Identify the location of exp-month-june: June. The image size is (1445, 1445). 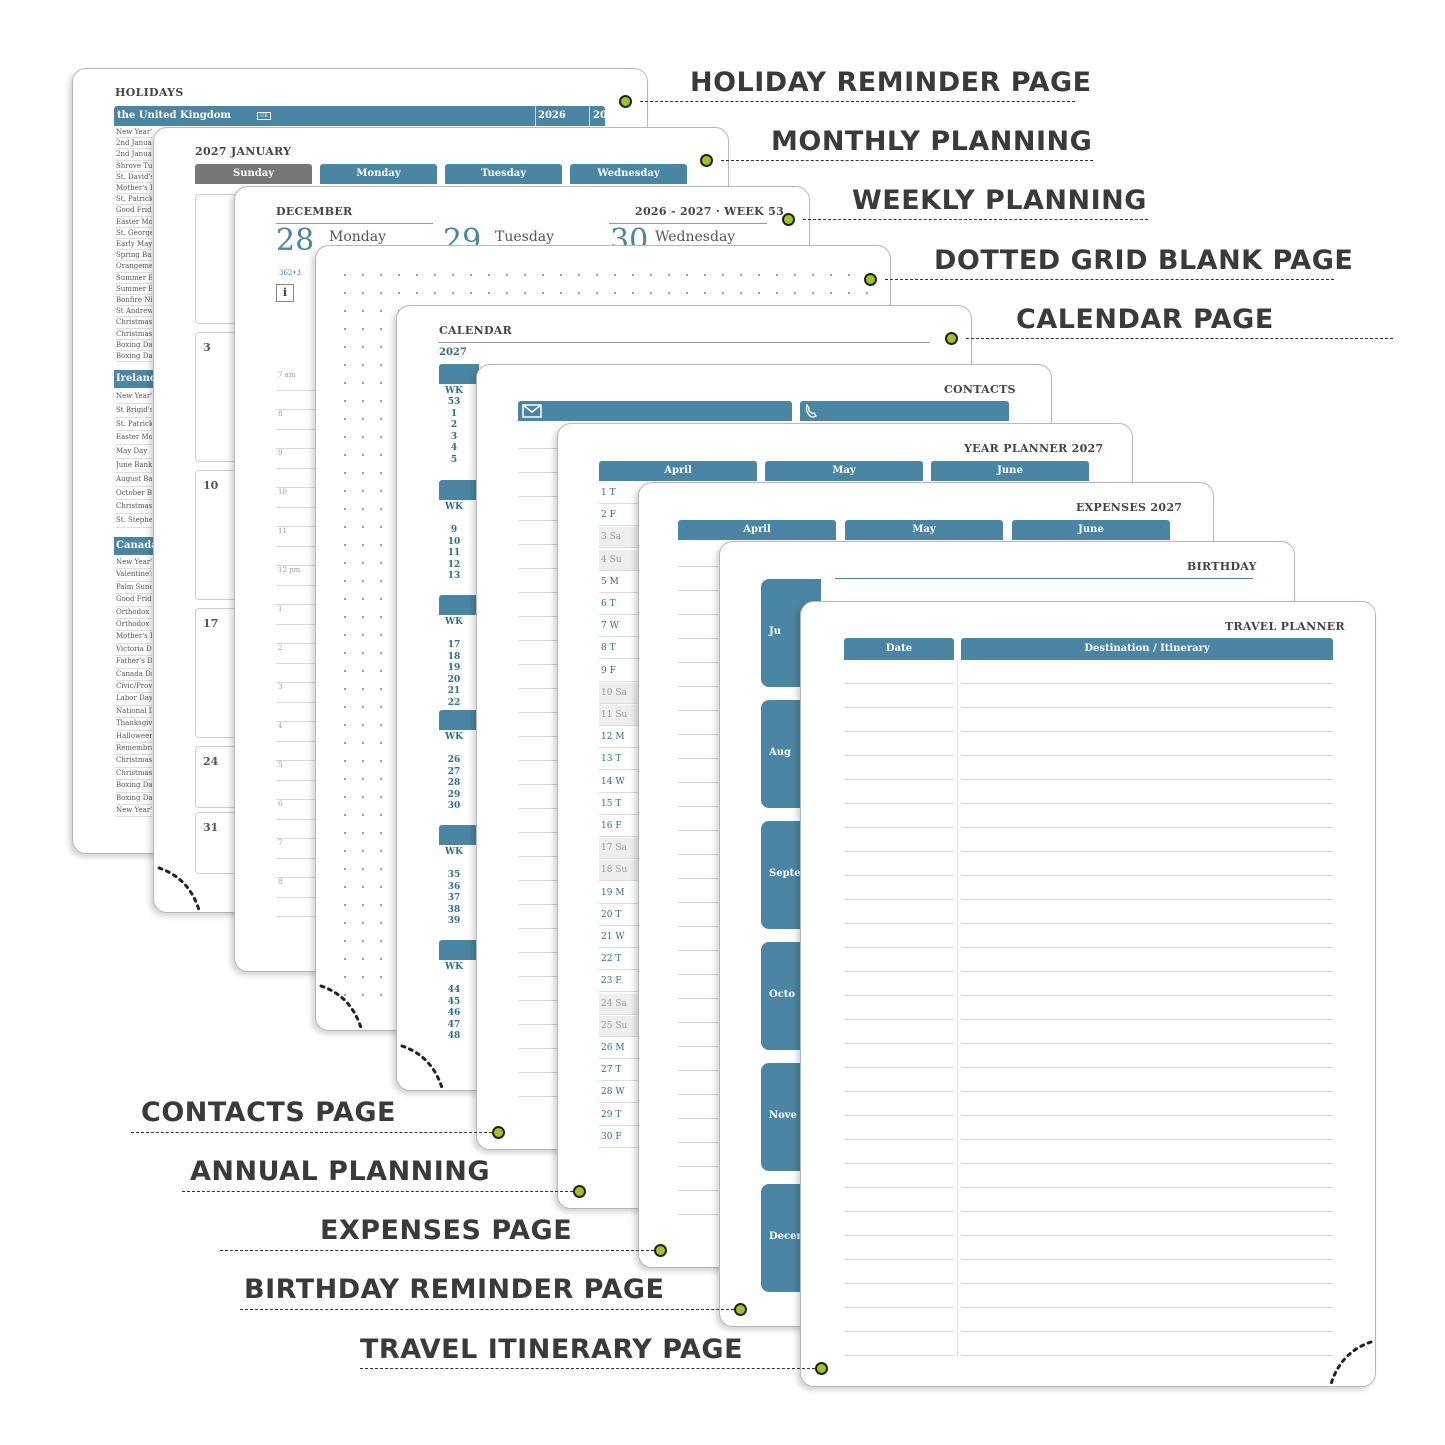
(1091, 530).